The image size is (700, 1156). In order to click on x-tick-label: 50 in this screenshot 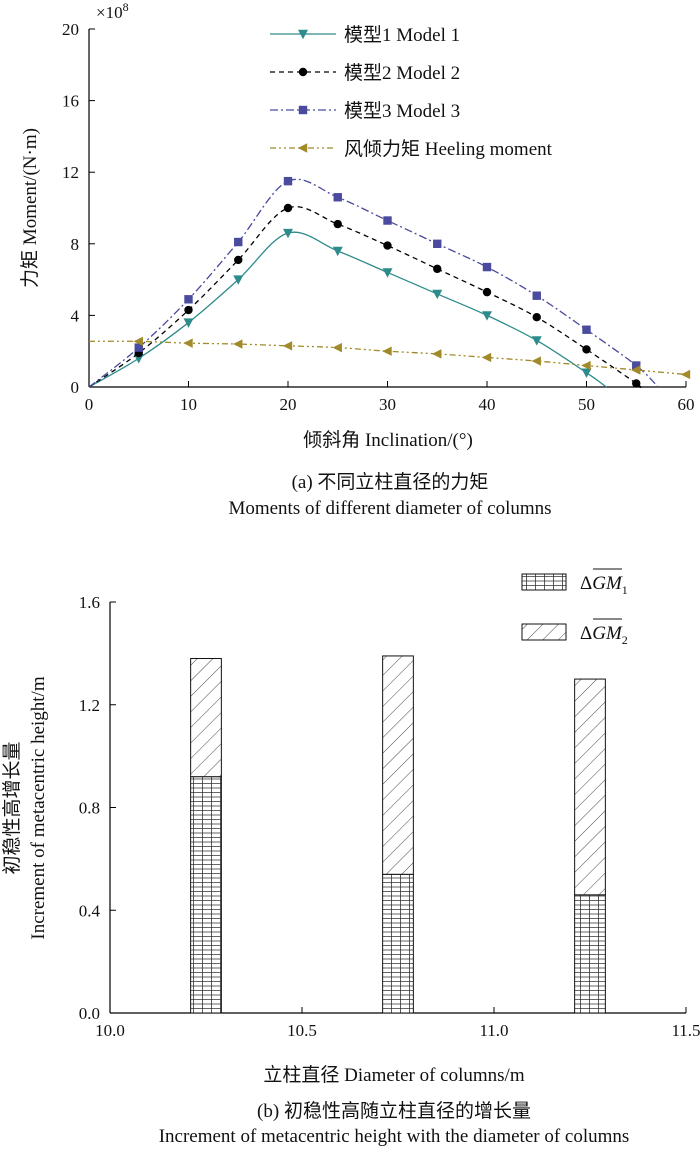, I will do `click(586, 404)`.